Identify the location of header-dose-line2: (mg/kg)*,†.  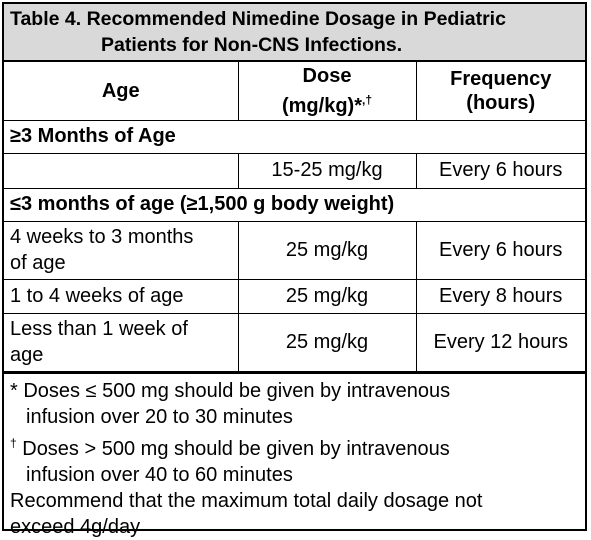
(327, 103).